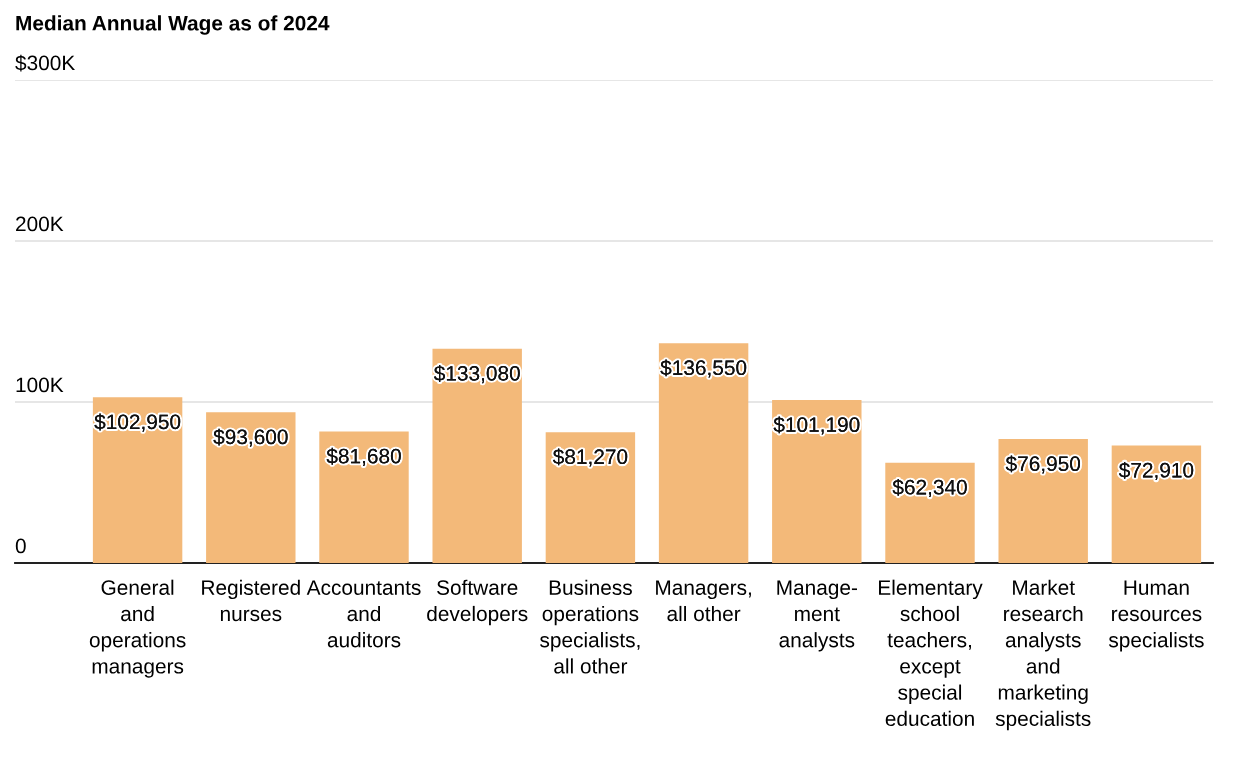 Image resolution: width=1234 pixels, height=782 pixels. What do you see at coordinates (251, 600) in the screenshot?
I see `x-tick-label: Registered nurses` at bounding box center [251, 600].